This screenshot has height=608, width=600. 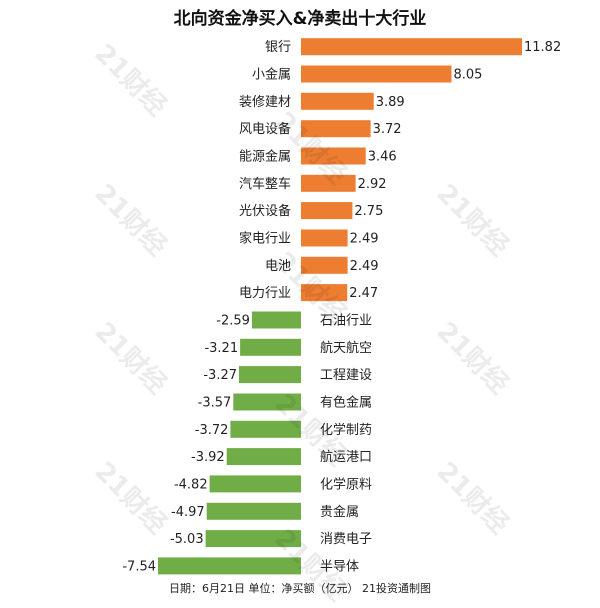 I want to click on bar-group: 化学原料 -4.82, so click(x=273, y=484).